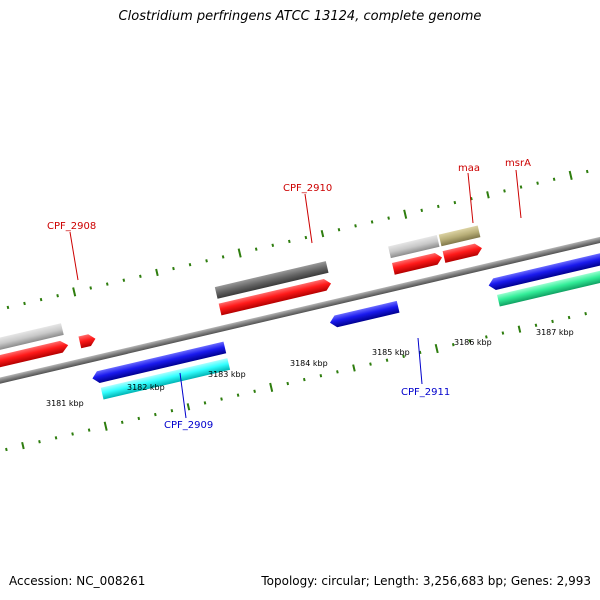 Image resolution: width=600 pixels, height=600 pixels. What do you see at coordinates (463, 252) in the screenshot?
I see `feature-msra-red-arrow` at bounding box center [463, 252].